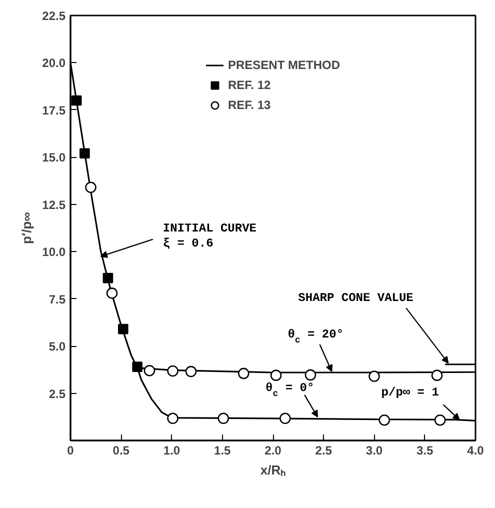 The image size is (495, 508). What do you see at coordinates (26, 228) in the screenshot?
I see `y-axis-title: p′/p∞` at bounding box center [26, 228].